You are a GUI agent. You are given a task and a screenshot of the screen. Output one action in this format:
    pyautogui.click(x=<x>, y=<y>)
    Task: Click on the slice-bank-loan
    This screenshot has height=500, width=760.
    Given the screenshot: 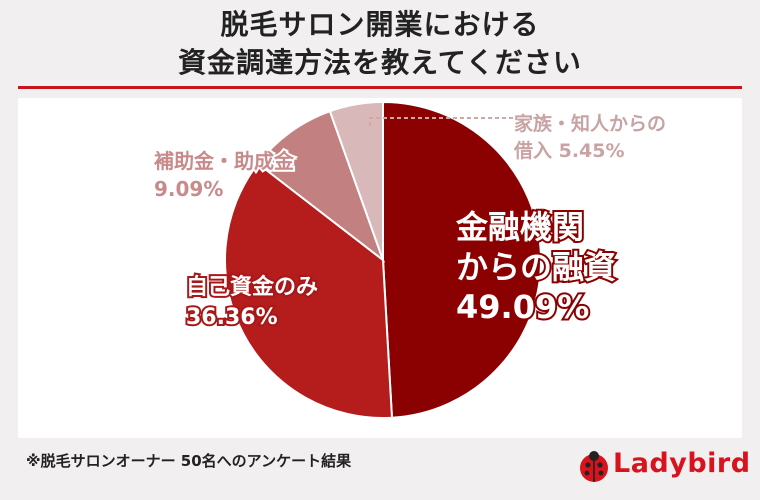 What is the action you would take?
    pyautogui.click(x=462, y=259)
    